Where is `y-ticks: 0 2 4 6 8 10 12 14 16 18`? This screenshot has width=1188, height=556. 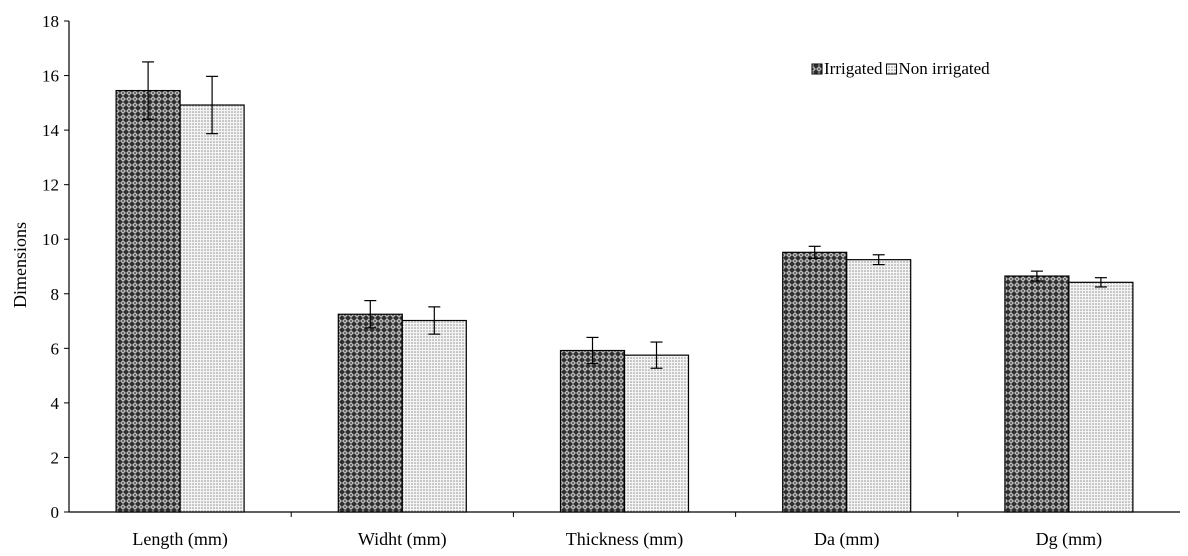 y-ticks: 0 2 4 6 8 10 12 14 16 18 is located at coordinates (55, 267).